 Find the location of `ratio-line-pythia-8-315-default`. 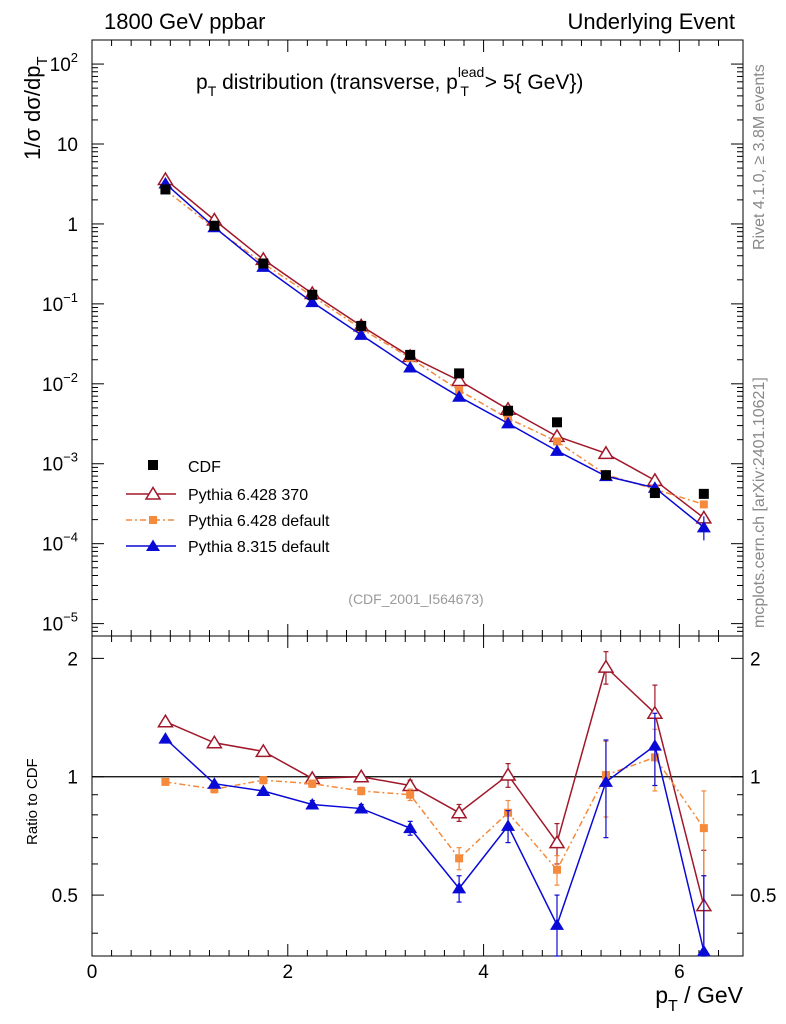

ratio-line-pythia-8-315-default is located at coordinates (434, 845).